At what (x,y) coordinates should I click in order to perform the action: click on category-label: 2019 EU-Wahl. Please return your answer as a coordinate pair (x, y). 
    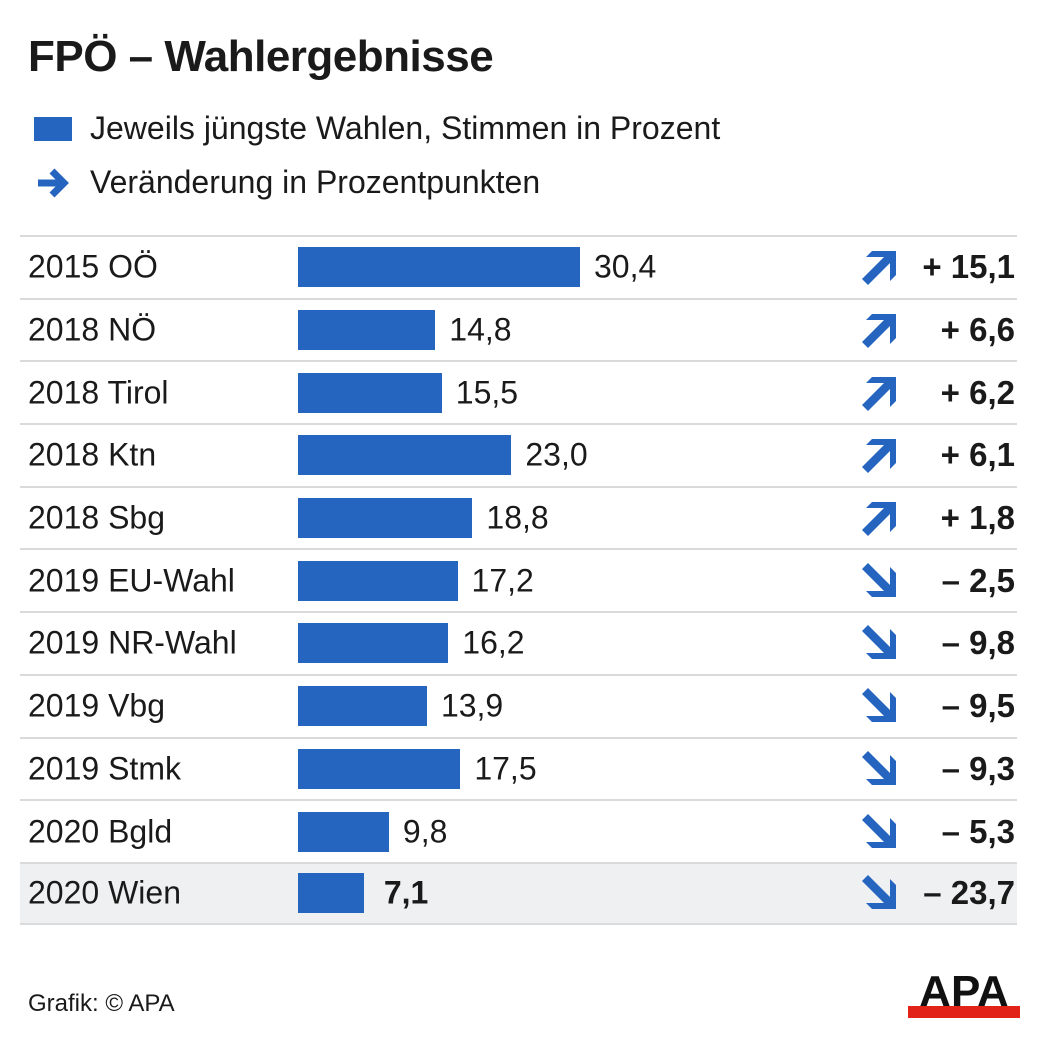
    Looking at the image, I should click on (131, 580).